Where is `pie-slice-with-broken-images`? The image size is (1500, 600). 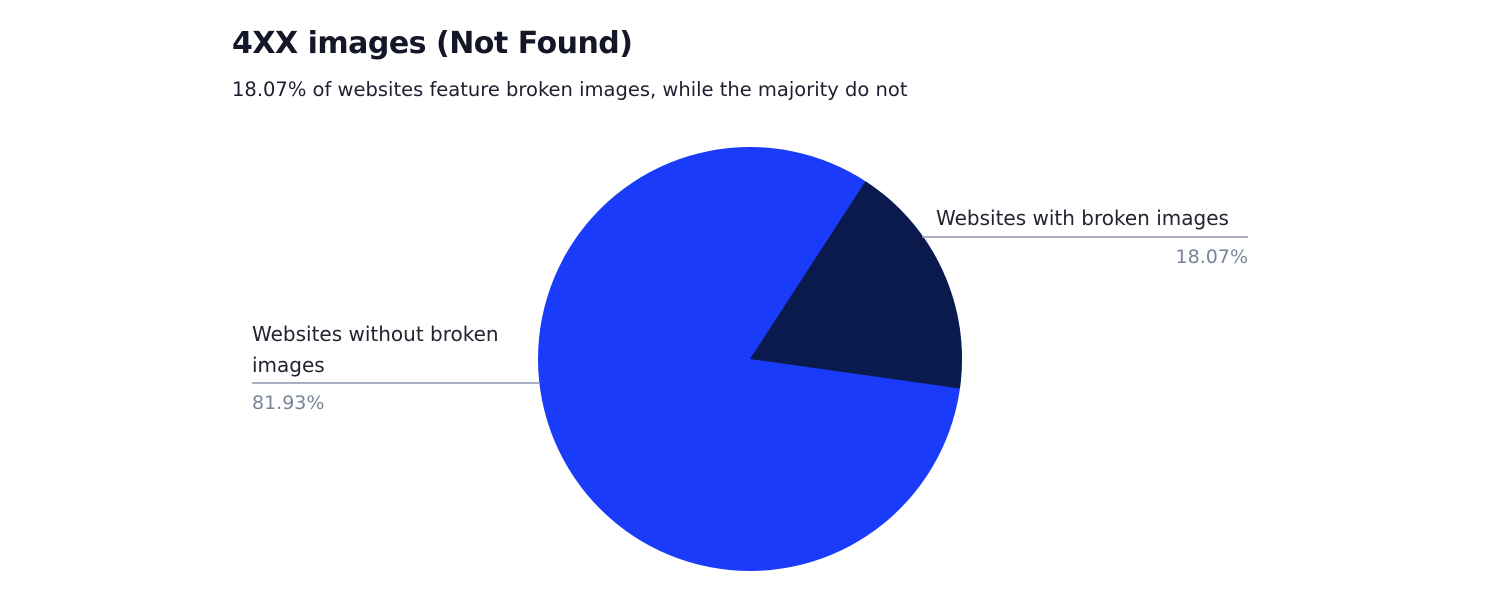 pie-slice-with-broken-images is located at coordinates (856, 285).